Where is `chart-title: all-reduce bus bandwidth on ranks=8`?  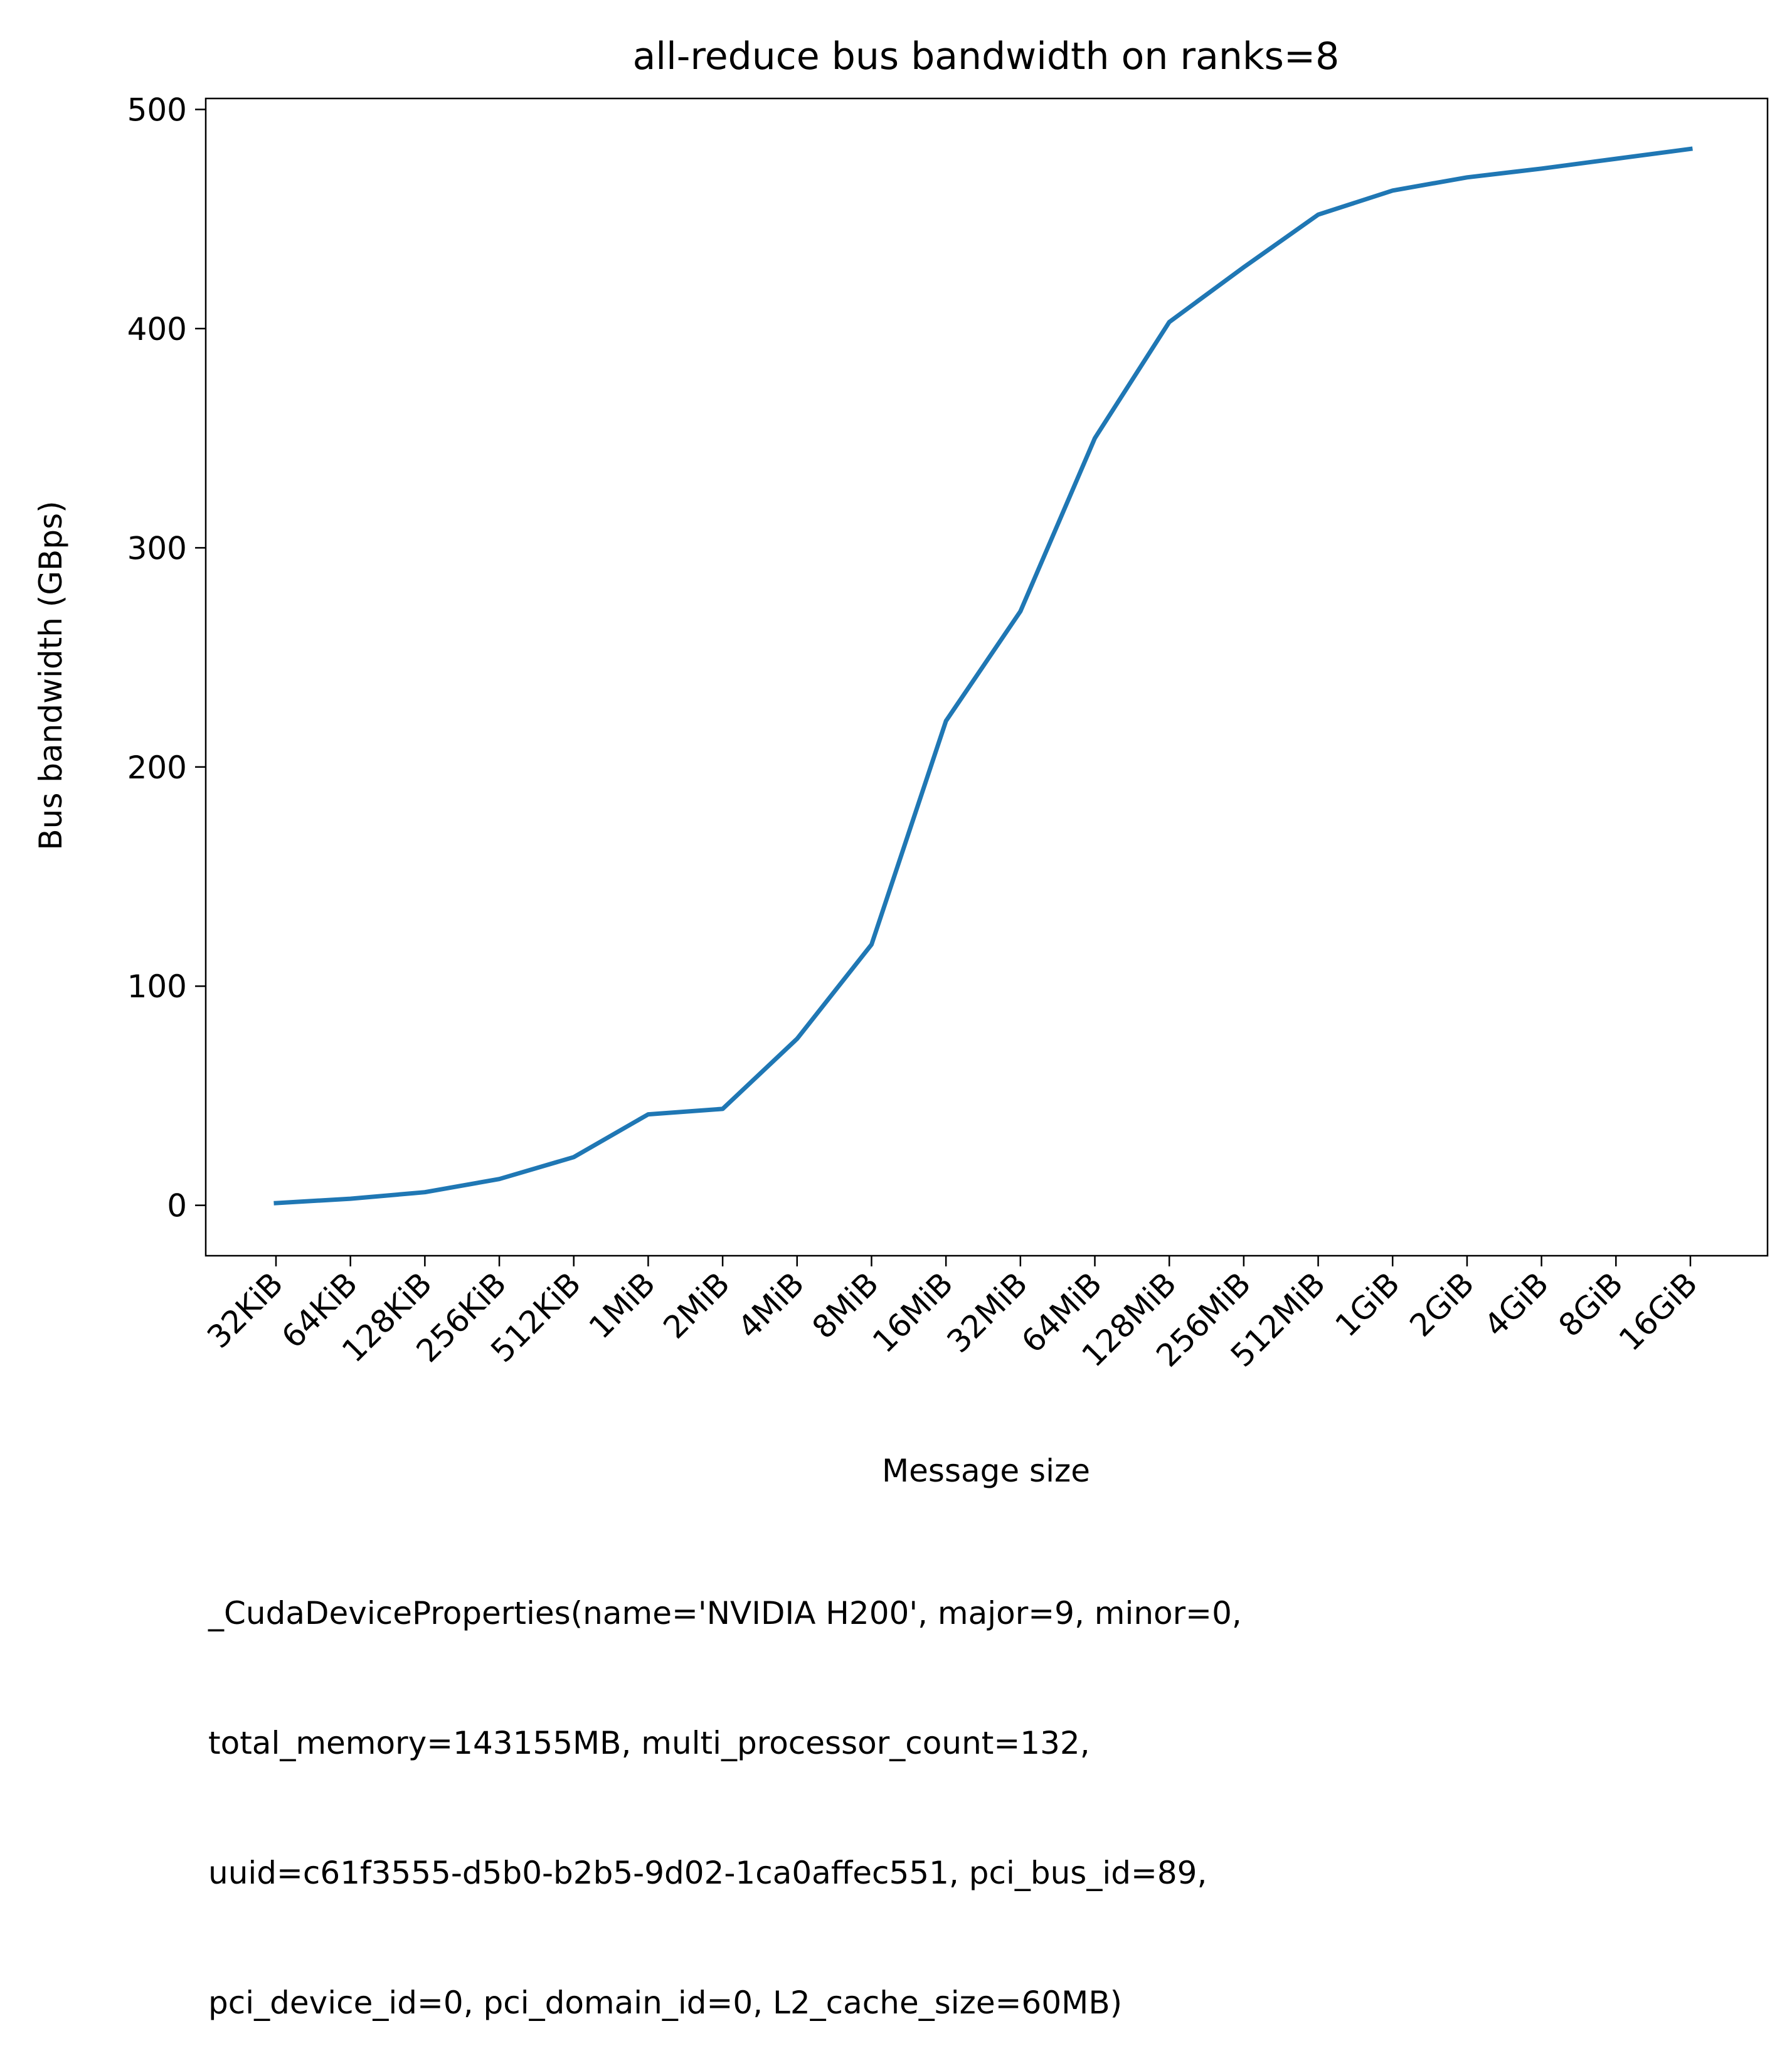 chart-title: all-reduce bus bandwidth on ranks=8 is located at coordinates (986, 56).